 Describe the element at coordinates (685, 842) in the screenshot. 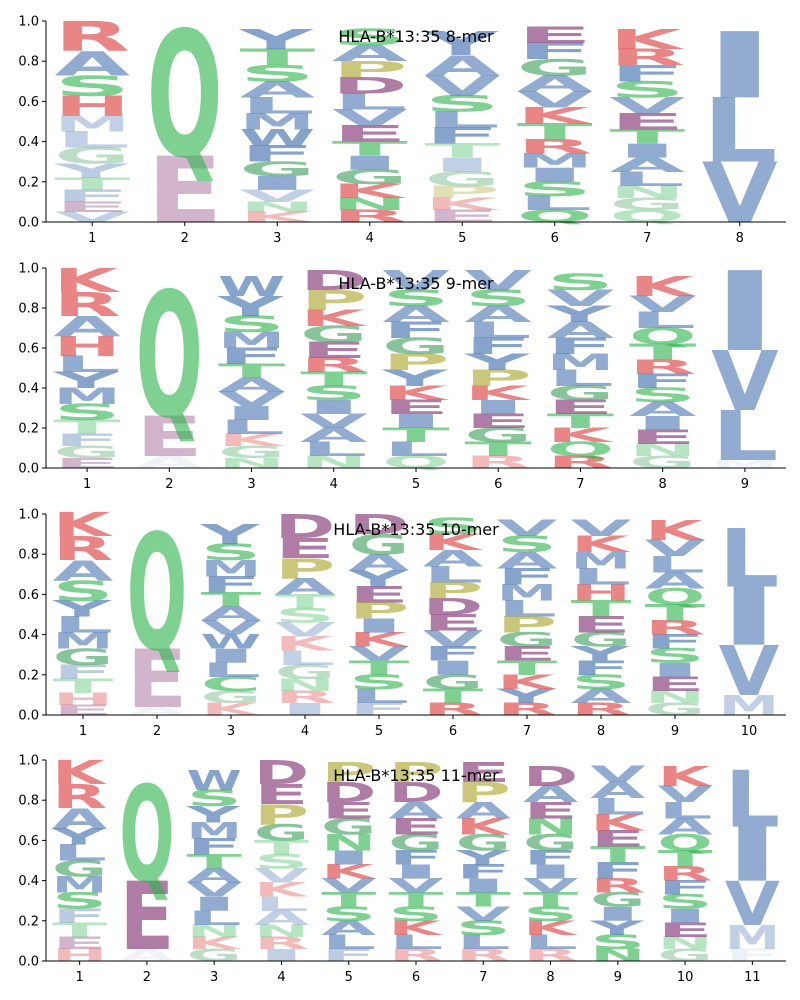

I see `logo-letter-Q: Q` at that location.